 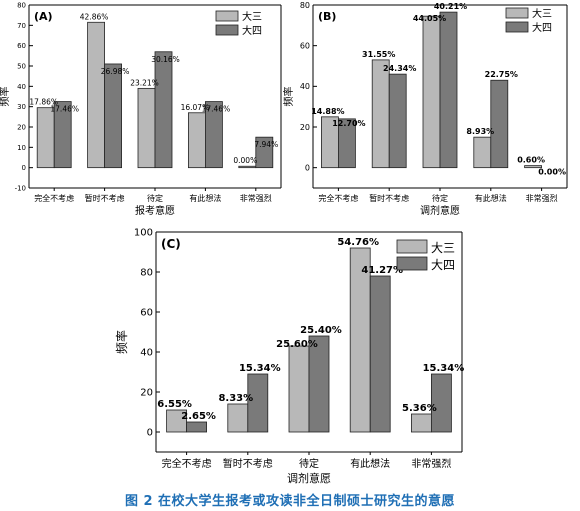 I want to click on panel-1-value-label-senior3: 23.21%, so click(x=144, y=82).